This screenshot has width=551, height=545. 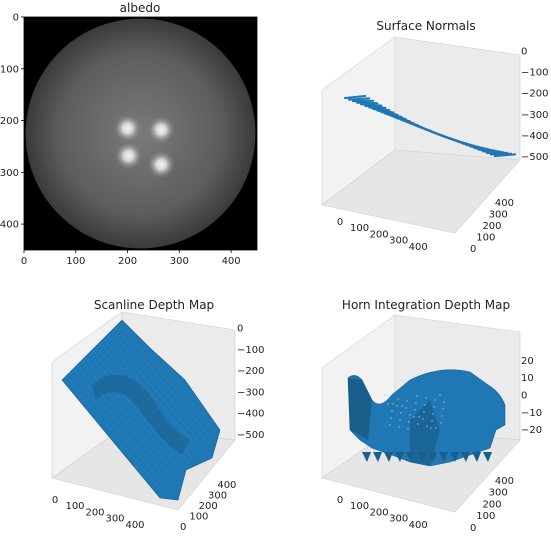 I want to click on sn-floor-pane, so click(x=421, y=191).